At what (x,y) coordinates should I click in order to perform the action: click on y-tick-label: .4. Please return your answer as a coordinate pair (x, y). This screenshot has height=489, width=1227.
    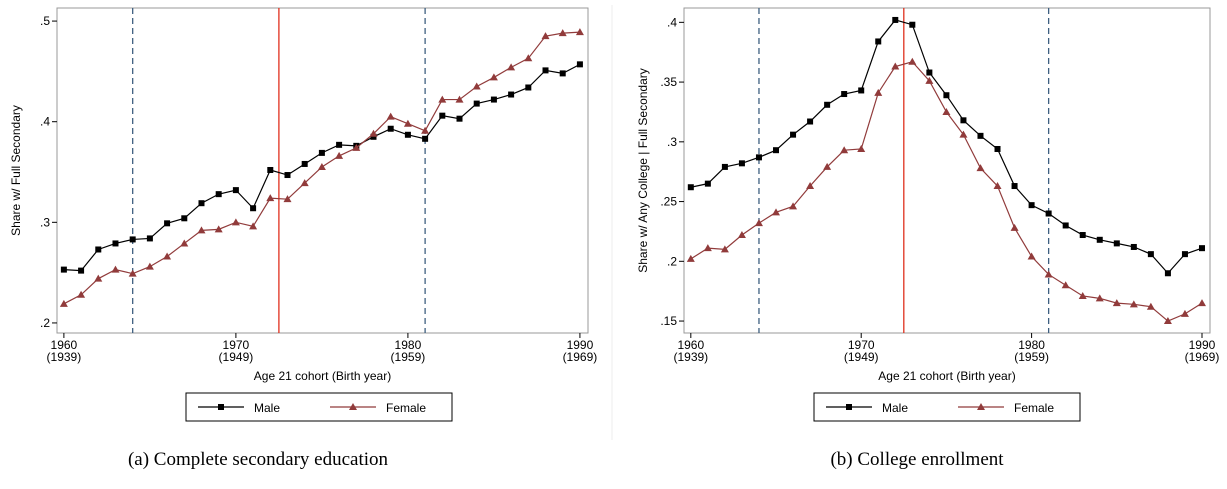
    Looking at the image, I should click on (672, 22).